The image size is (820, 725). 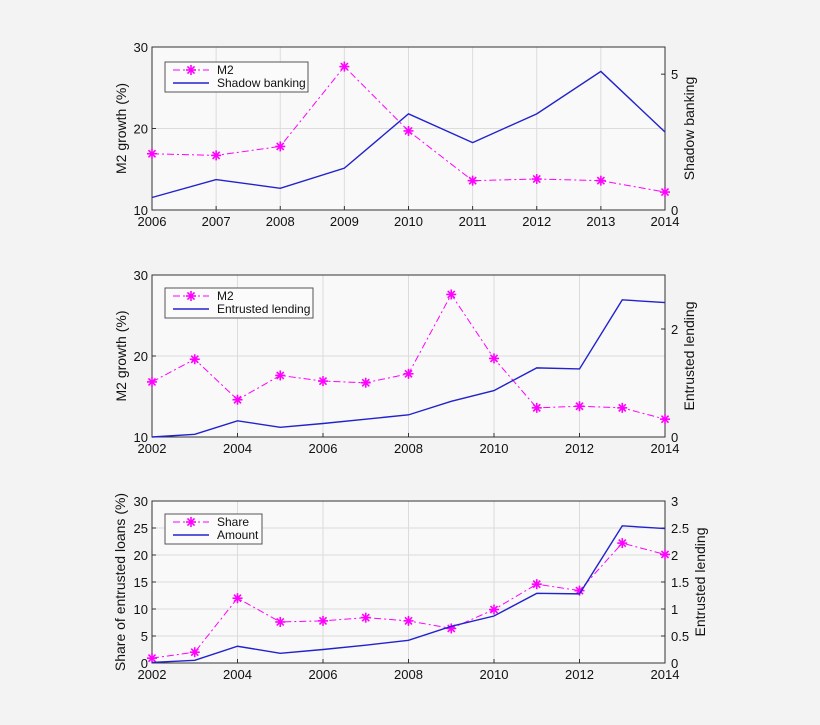 I want to click on series-entrusted-lending, so click(x=408, y=368).